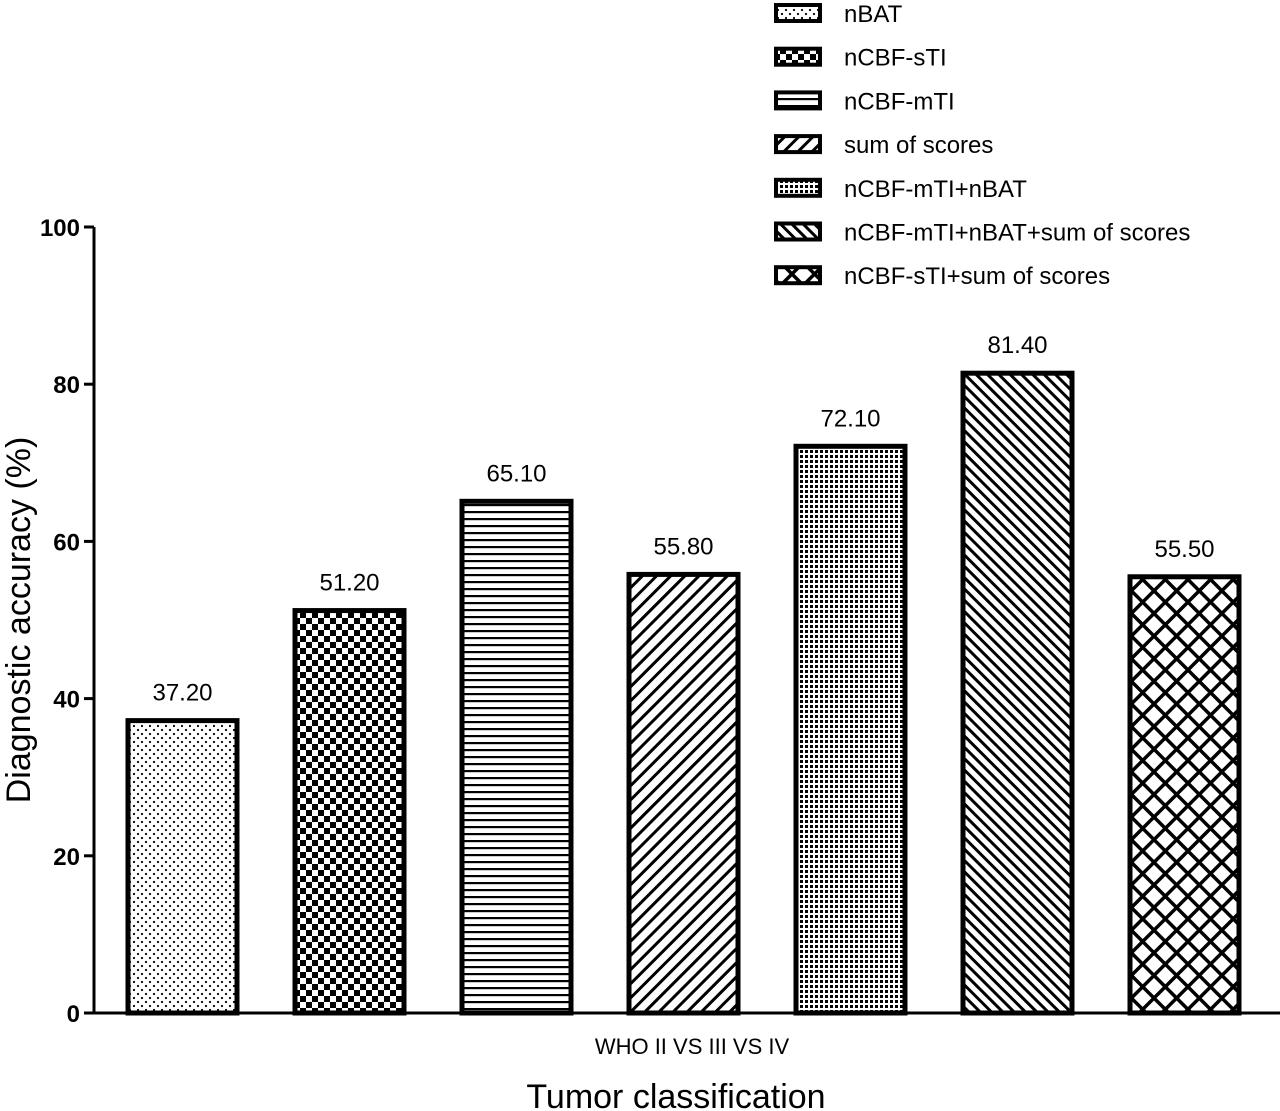 The height and width of the screenshot is (1111, 1280). Describe the element at coordinates (675, 1094) in the screenshot. I see `x-axis-title: Tumor classification` at that location.